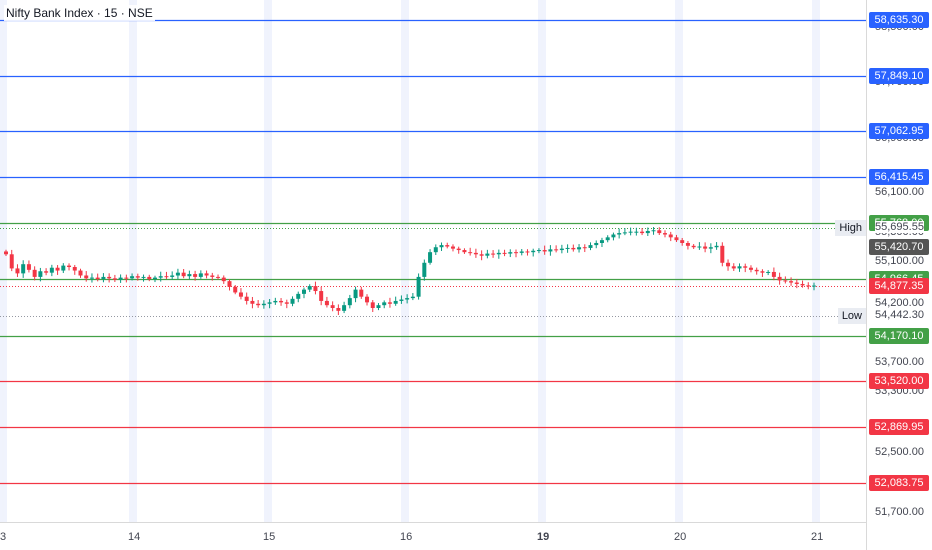  I want to click on time-tick: 19, so click(543, 537).